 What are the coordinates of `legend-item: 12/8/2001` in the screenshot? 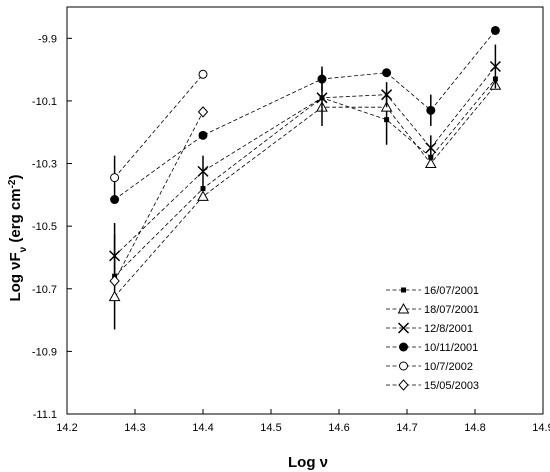 It's located at (429, 328).